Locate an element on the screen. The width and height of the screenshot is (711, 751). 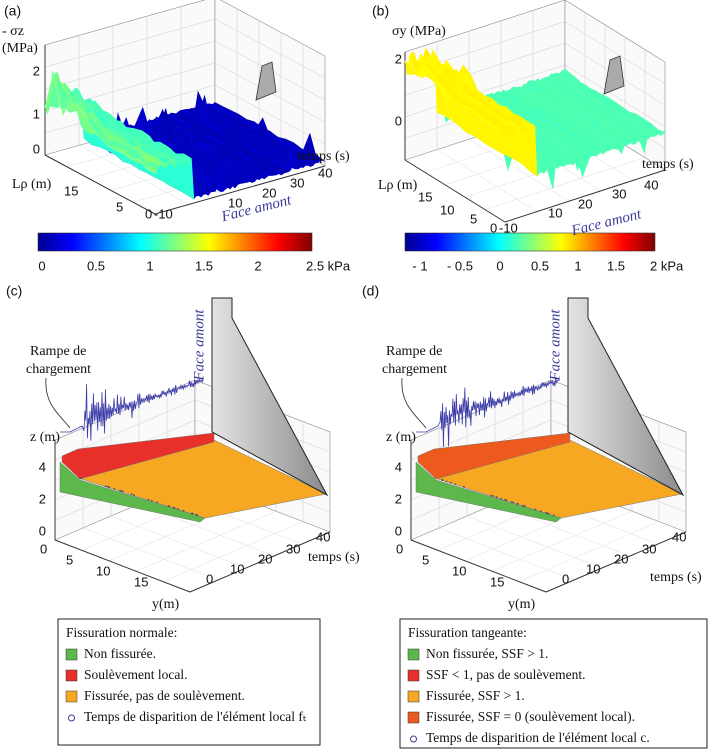
annotation-line is located at coordinates (414, 403).